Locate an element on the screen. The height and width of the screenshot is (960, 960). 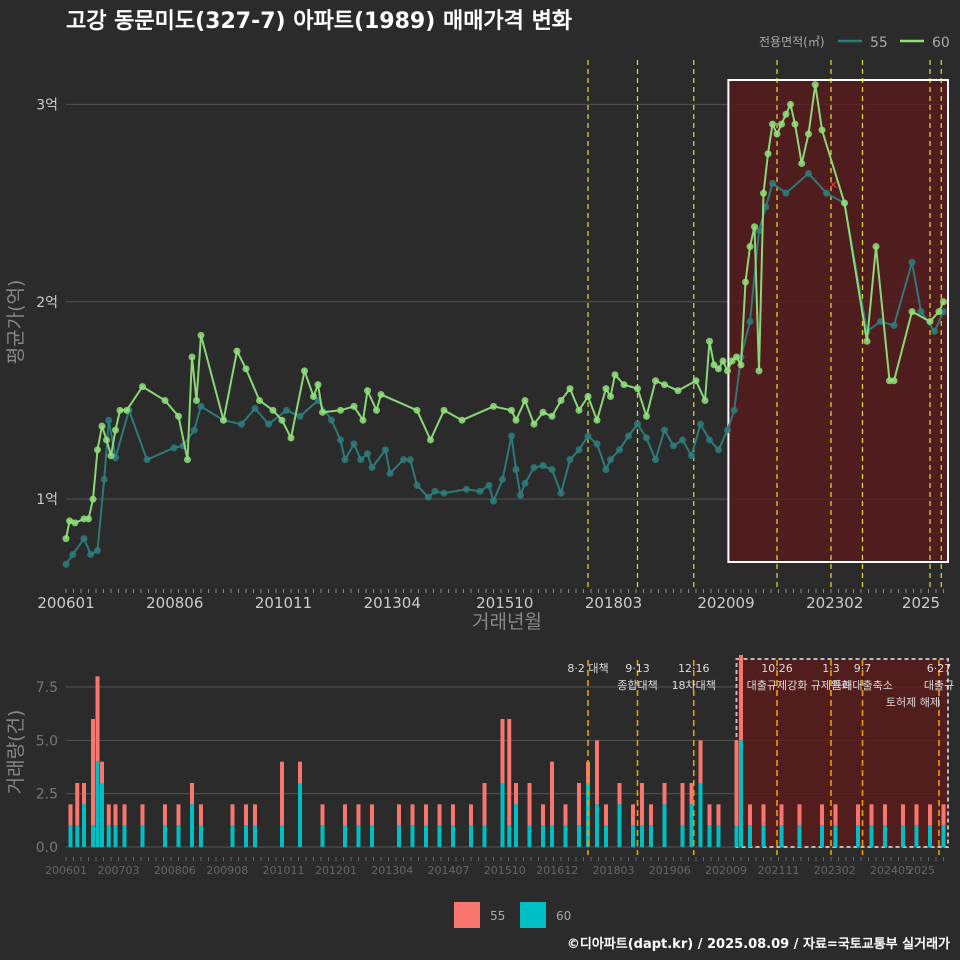
bar-legend: 55 60 is located at coordinates (512, 915).